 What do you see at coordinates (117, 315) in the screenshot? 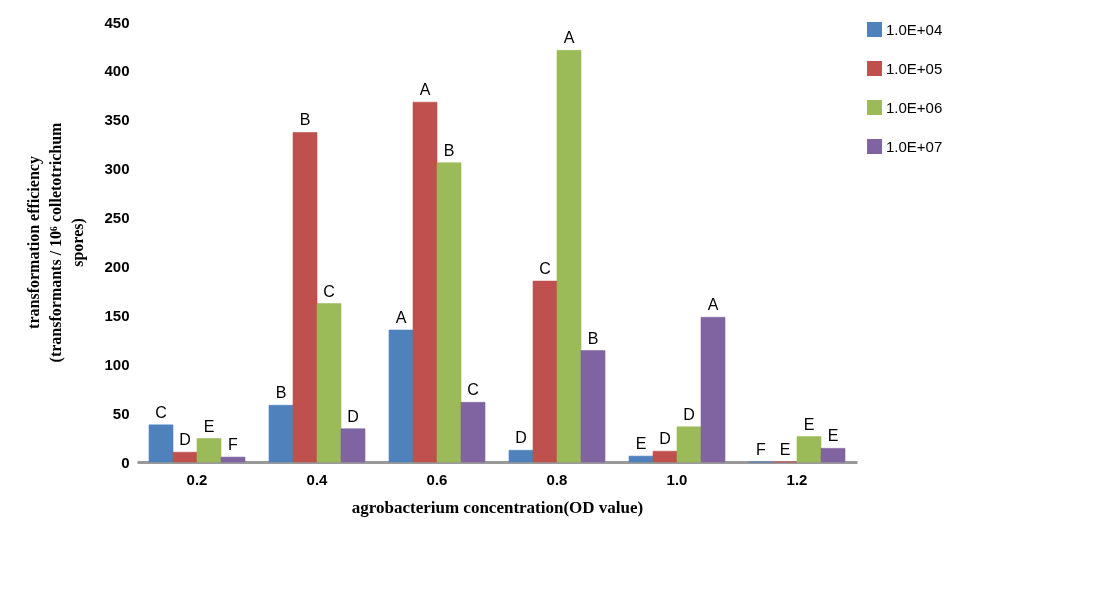
I see `y-tick-label: 150` at bounding box center [117, 315].